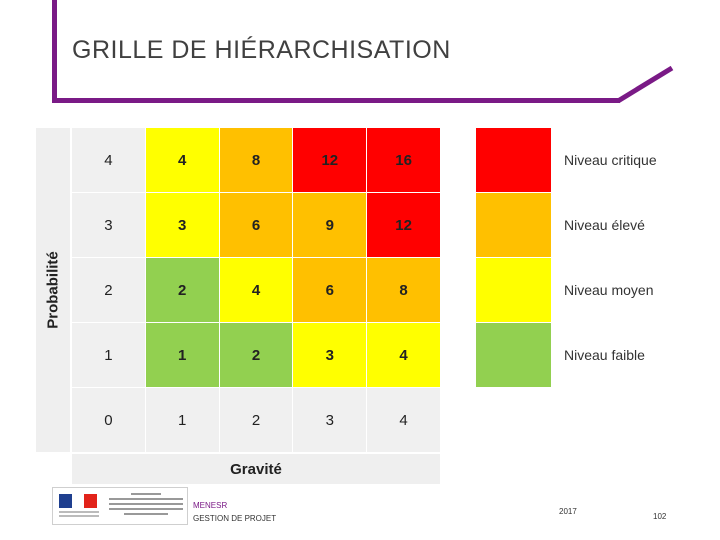 This screenshot has width=720, height=540. I want to click on slide-title: GRILLE DE HIÉRARCHISATION, so click(261, 50).